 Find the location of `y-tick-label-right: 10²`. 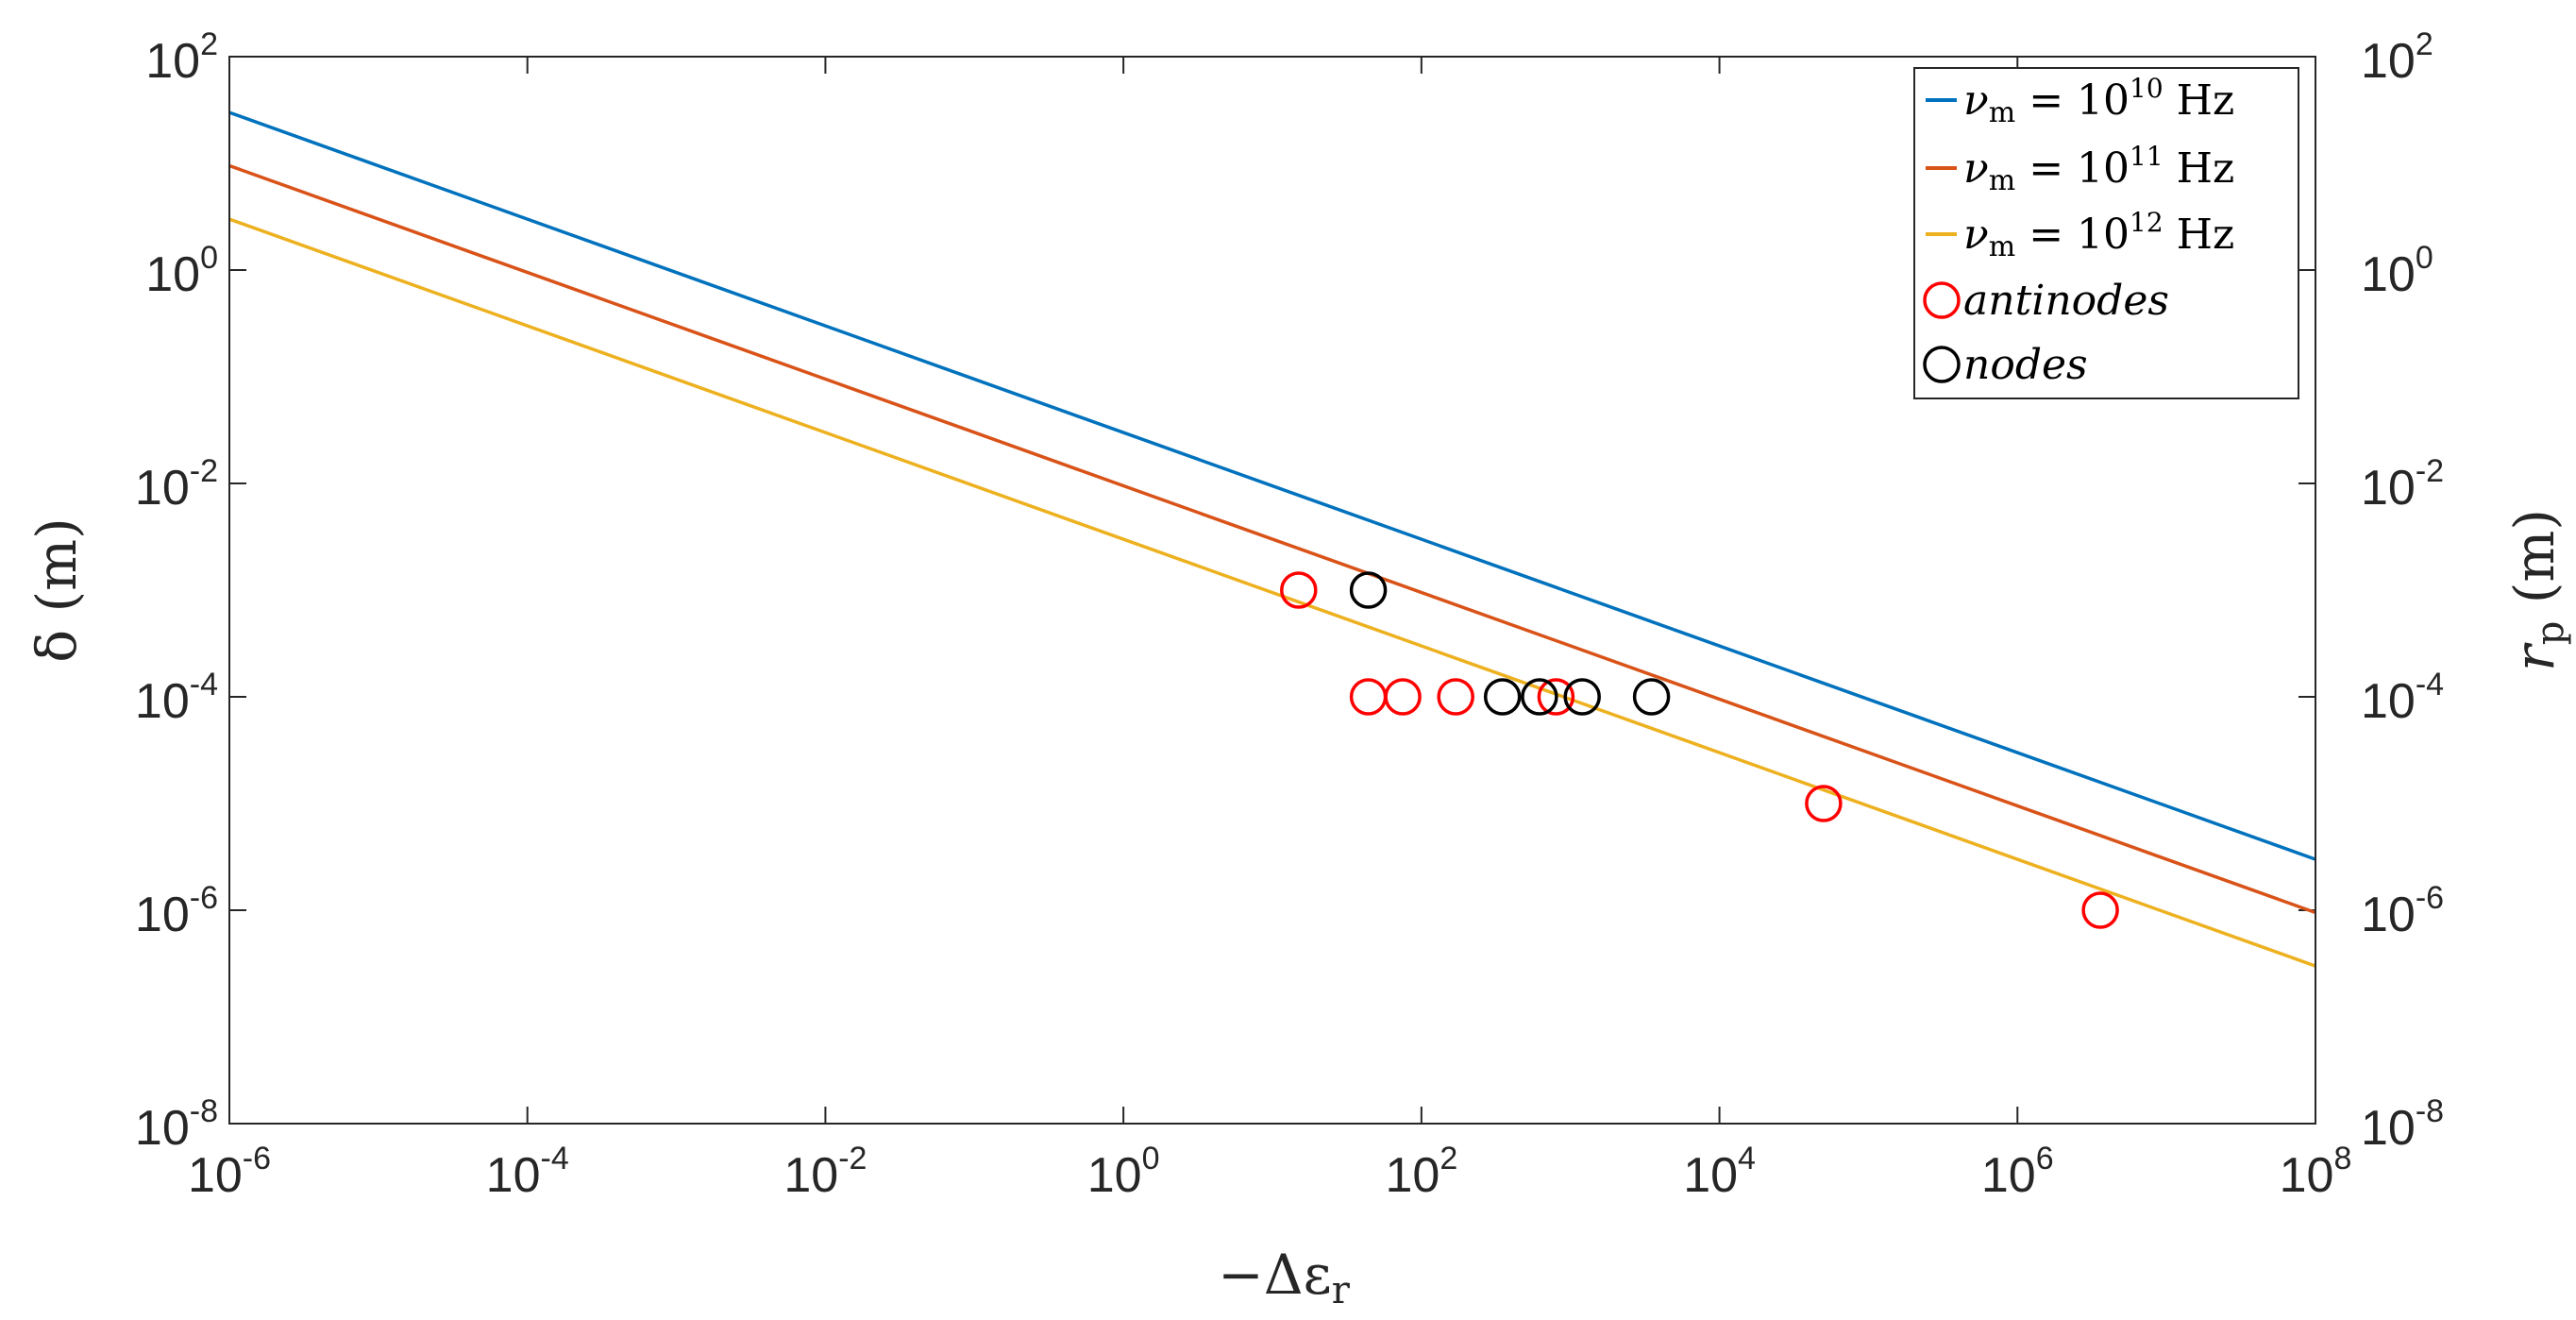

y-tick-label-right: 10² is located at coordinates (2397, 57).